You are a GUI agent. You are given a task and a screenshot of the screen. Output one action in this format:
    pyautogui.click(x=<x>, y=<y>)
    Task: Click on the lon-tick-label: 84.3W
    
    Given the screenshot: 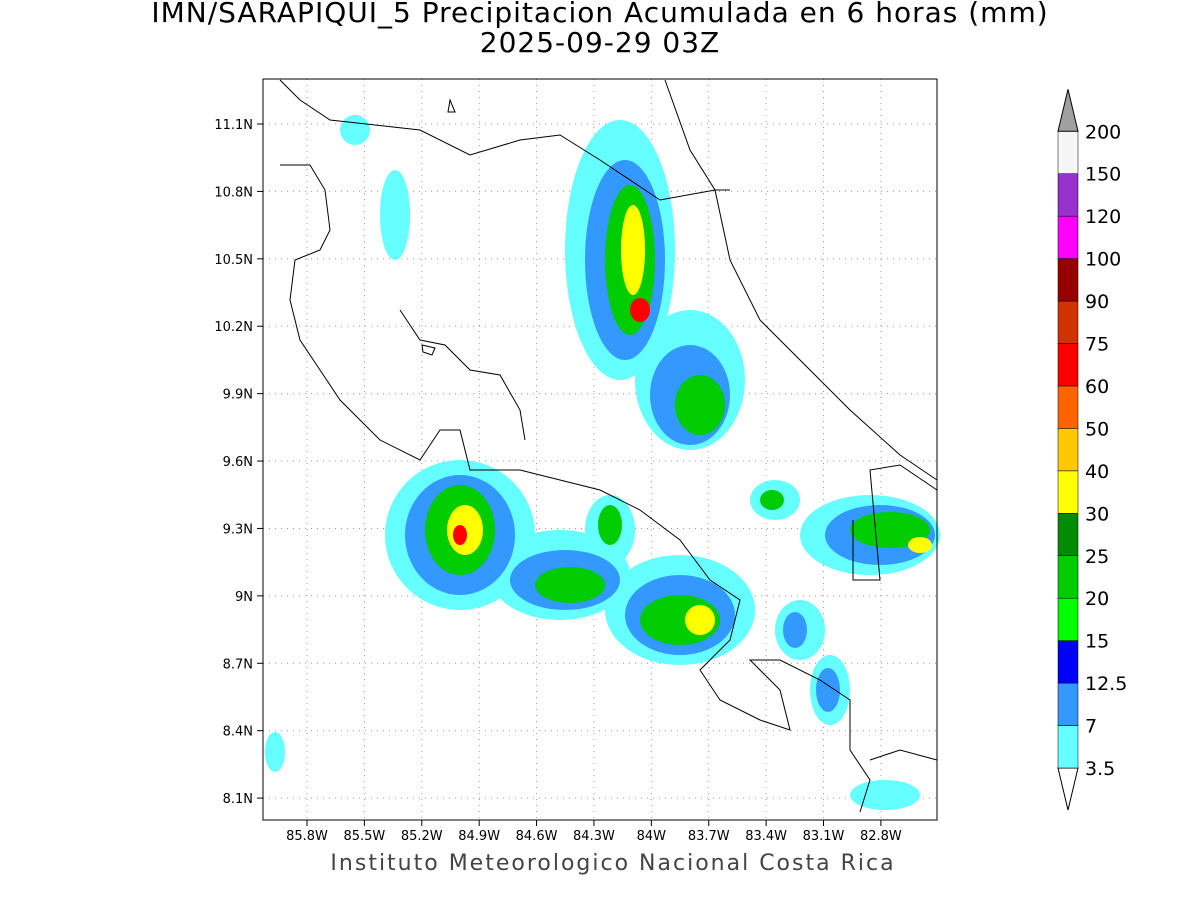 What is the action you would take?
    pyautogui.click(x=594, y=836)
    